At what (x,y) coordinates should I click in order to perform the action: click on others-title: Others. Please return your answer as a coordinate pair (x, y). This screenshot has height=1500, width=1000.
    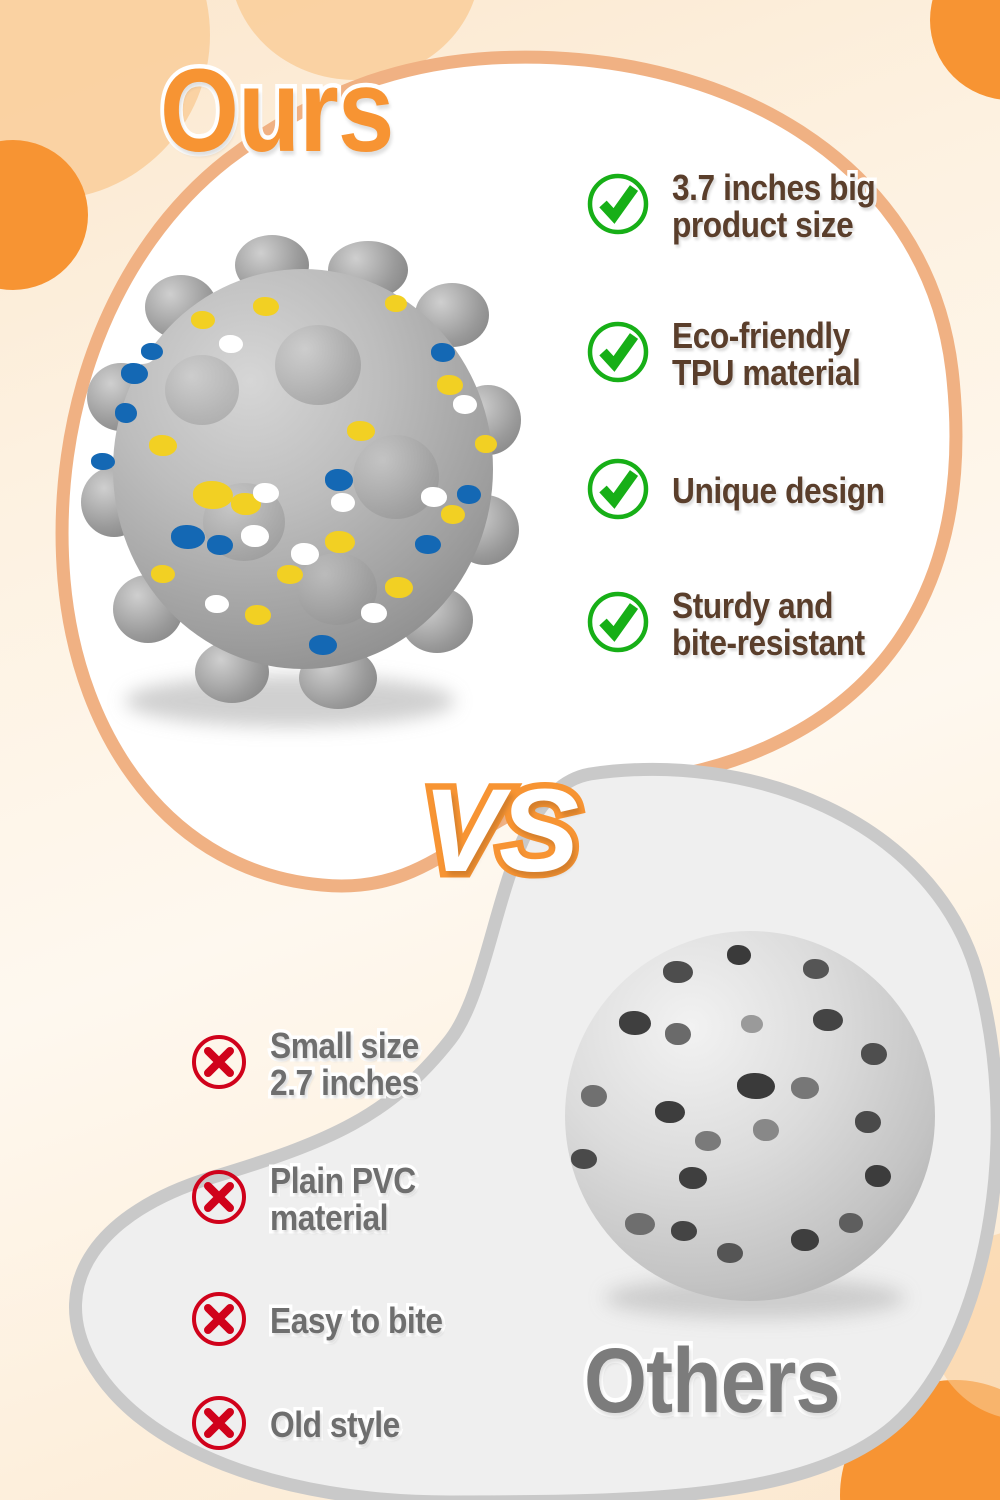
    Looking at the image, I should click on (712, 1381).